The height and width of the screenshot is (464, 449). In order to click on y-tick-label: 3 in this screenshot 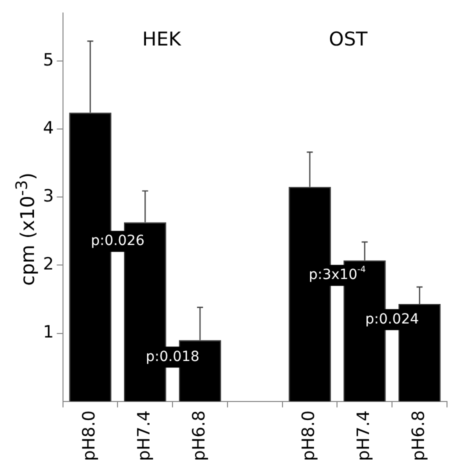, I will do `click(48, 196)`.